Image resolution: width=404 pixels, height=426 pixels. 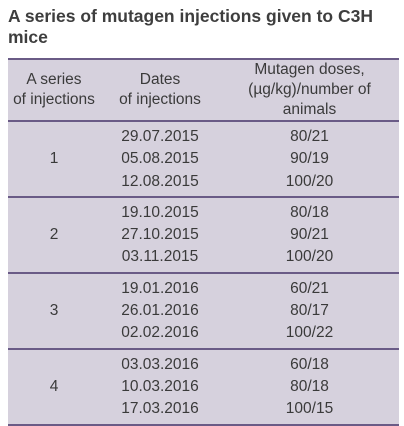 I want to click on date-value: 03.03.2016, so click(x=160, y=364).